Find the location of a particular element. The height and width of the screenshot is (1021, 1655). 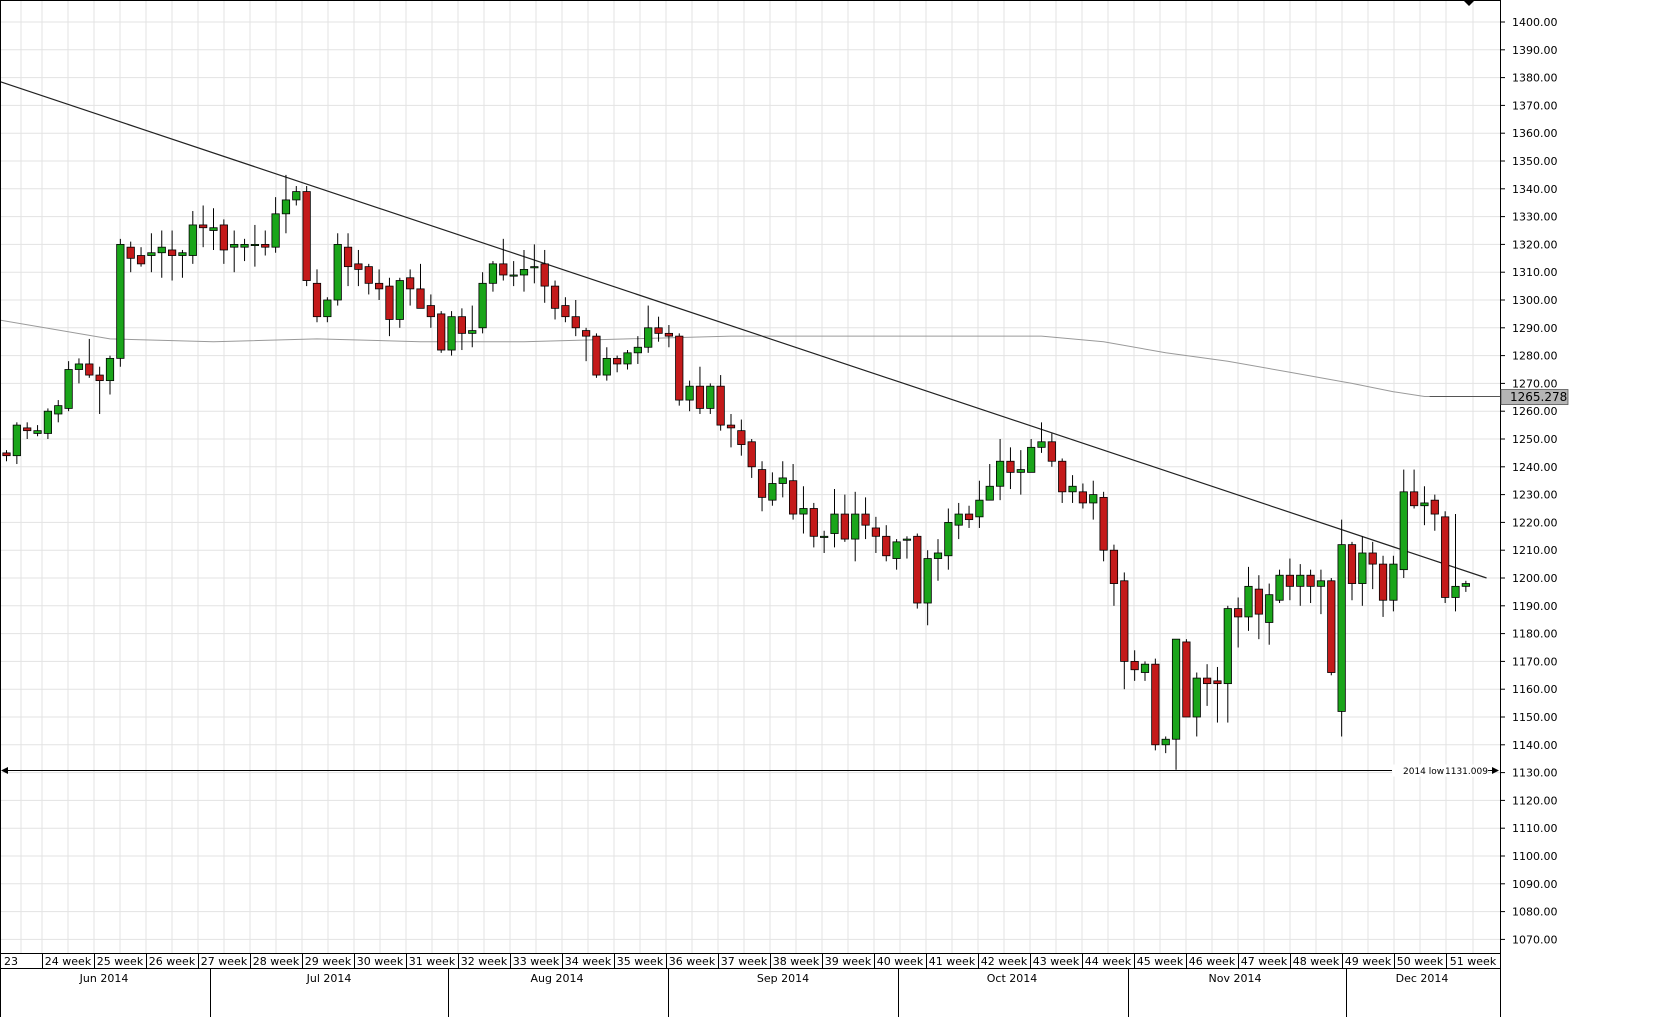

y-tick-label: 1390.00 is located at coordinates (1535, 50).